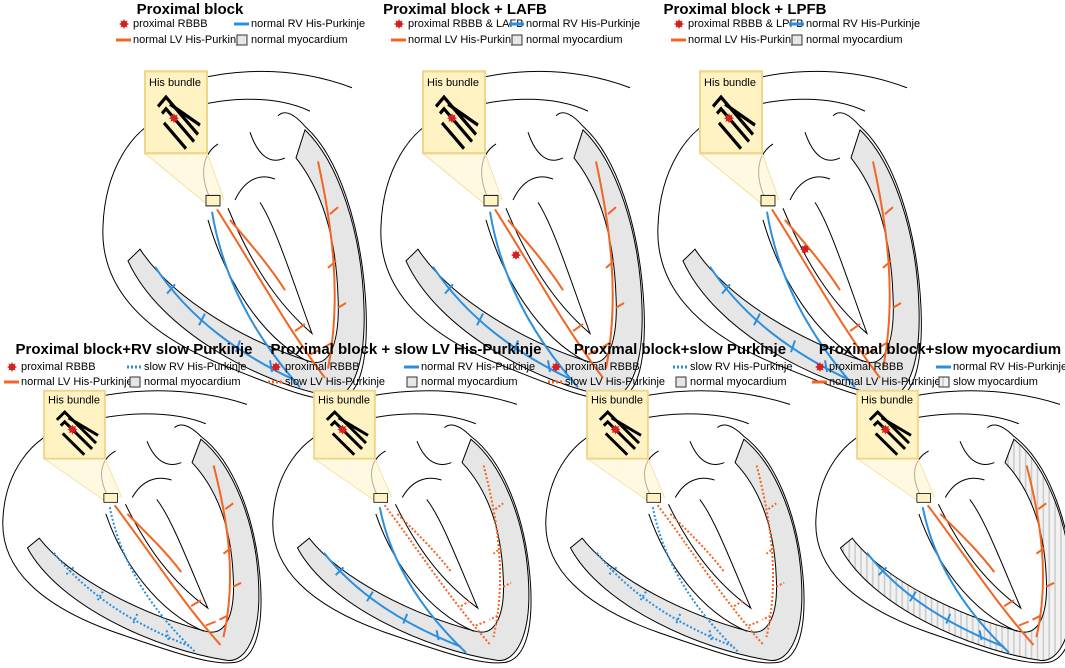 The image size is (1065, 668). What do you see at coordinates (615, 382) in the screenshot?
I see `legend-label: slow LV His-Purkinje` at bounding box center [615, 382].